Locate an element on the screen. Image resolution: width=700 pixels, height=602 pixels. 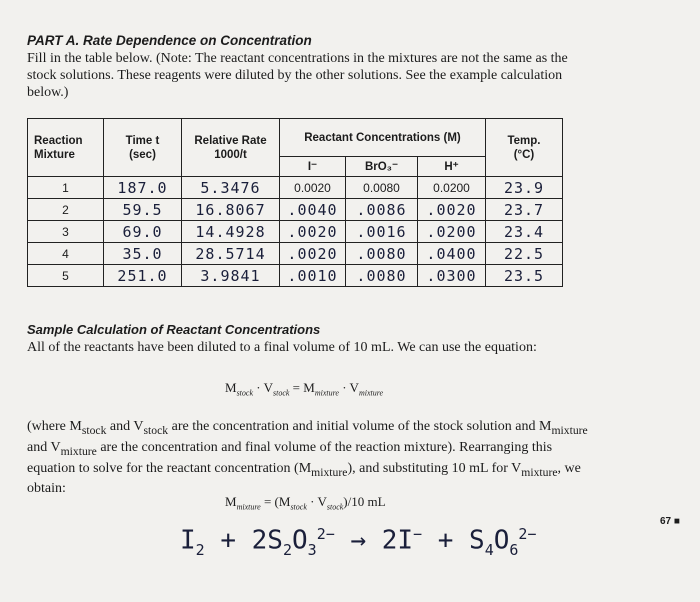
header: Temp. (°C) is located at coordinates (524, 147).